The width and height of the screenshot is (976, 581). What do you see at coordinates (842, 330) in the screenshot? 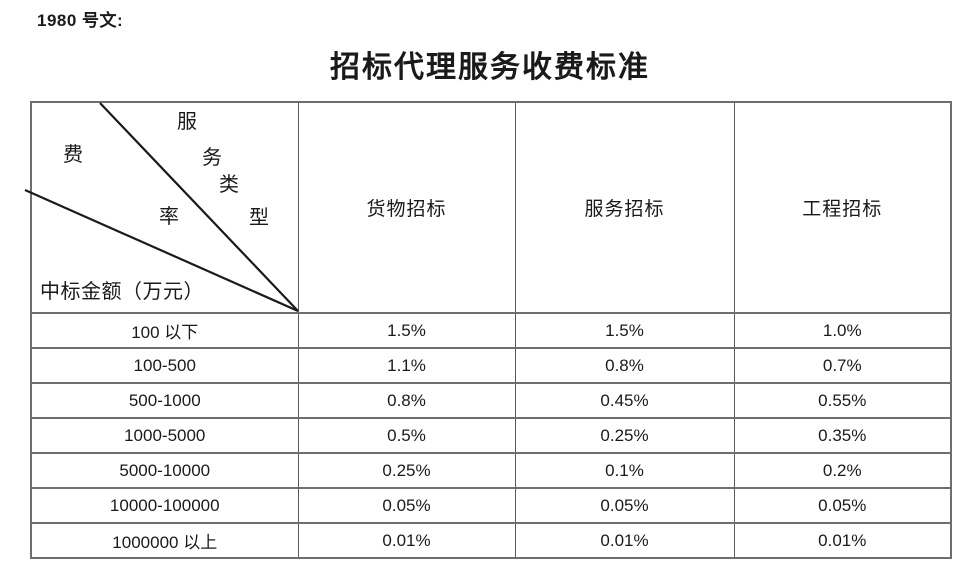
I see `rate-cell: 1.0%` at bounding box center [842, 330].